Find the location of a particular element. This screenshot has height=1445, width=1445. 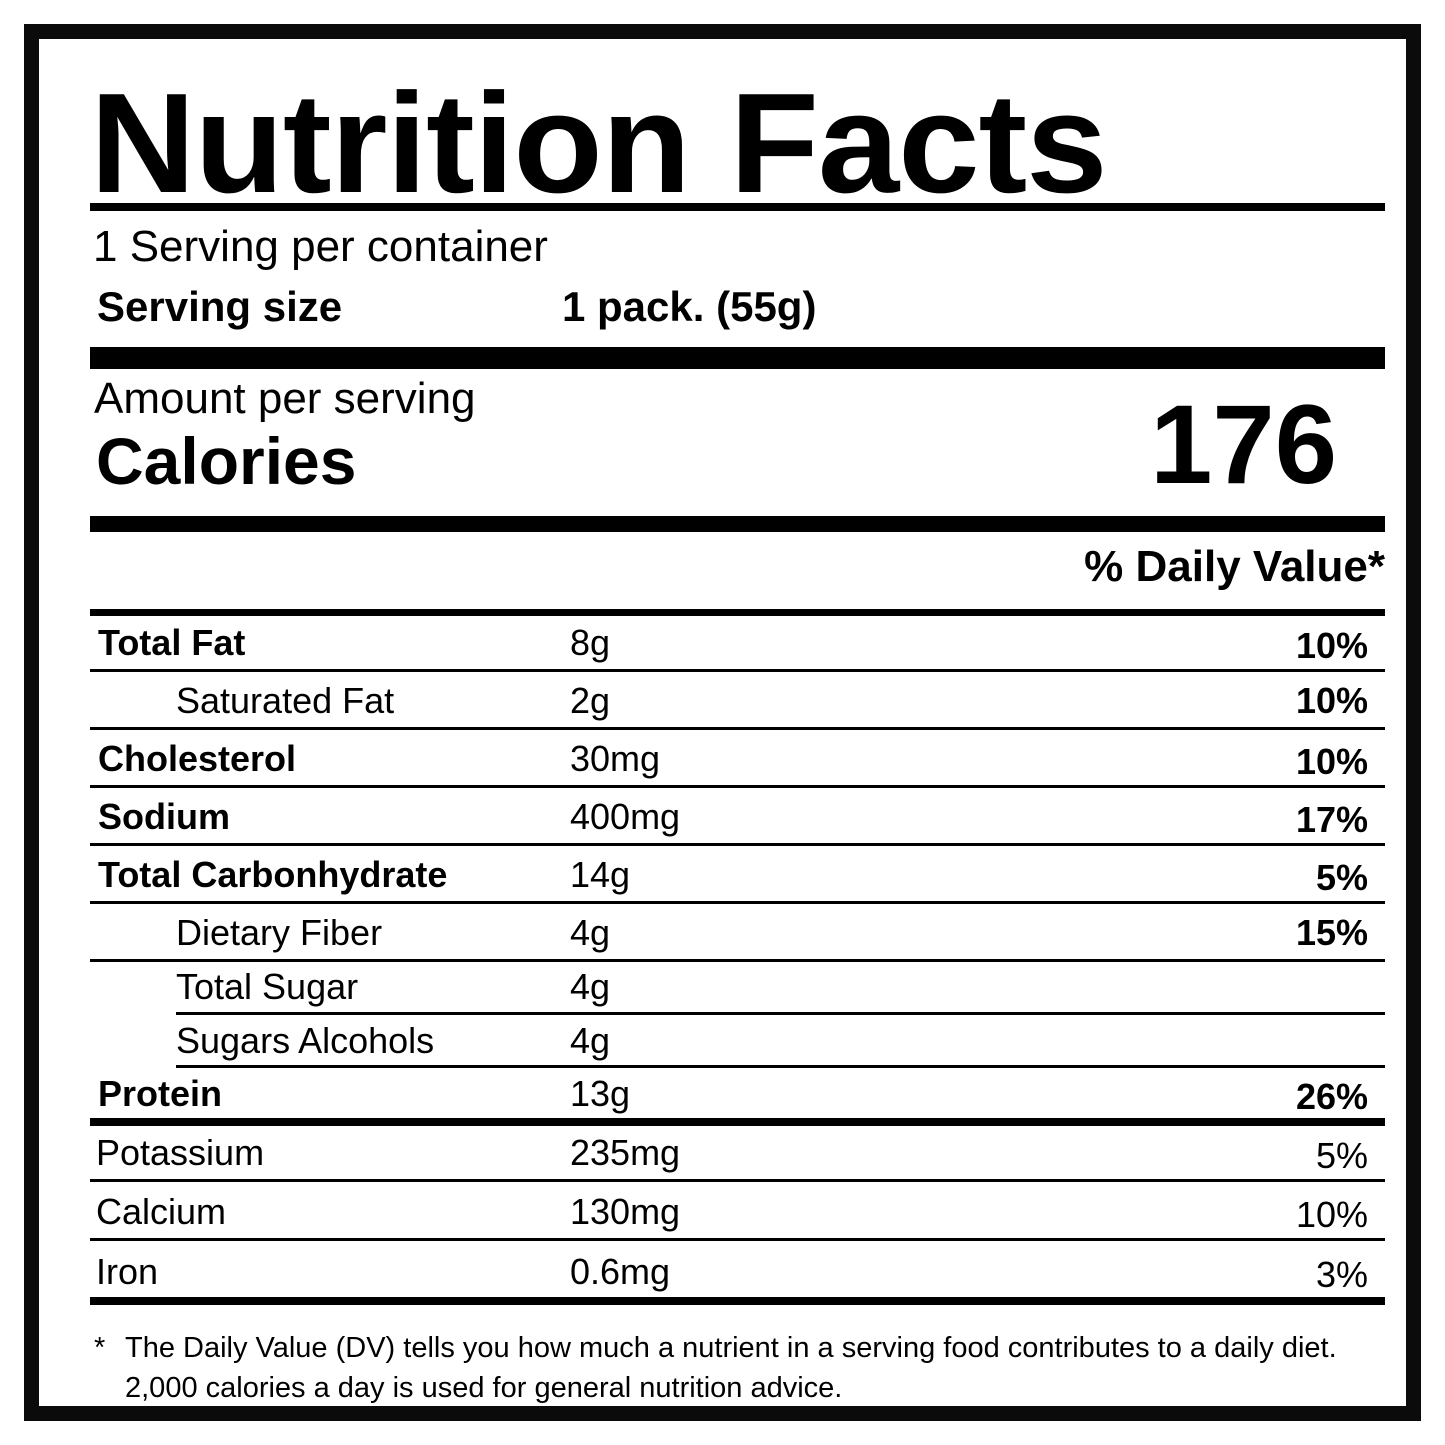

mineral-dv: 5% is located at coordinates (1341, 1155).